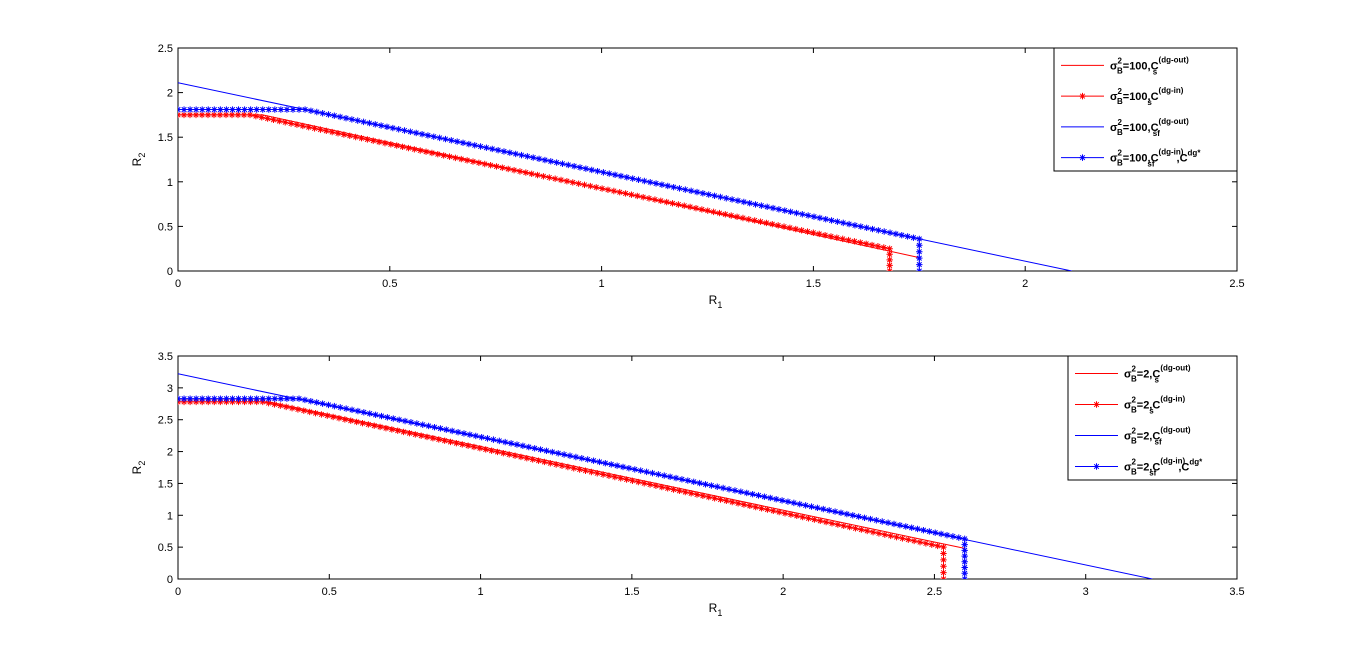 Image resolution: width=1366 pixels, height=650 pixels. I want to click on legend-sub: B, so click(1134, 379).